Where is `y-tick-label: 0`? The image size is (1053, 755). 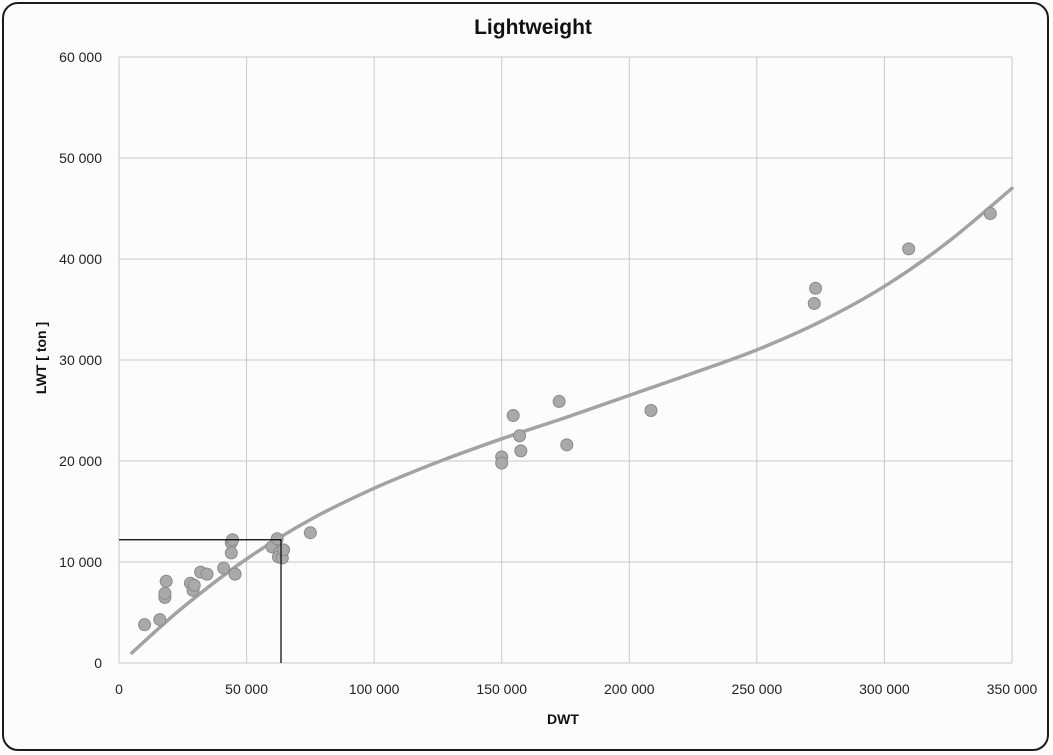 y-tick-label: 0 is located at coordinates (98, 663).